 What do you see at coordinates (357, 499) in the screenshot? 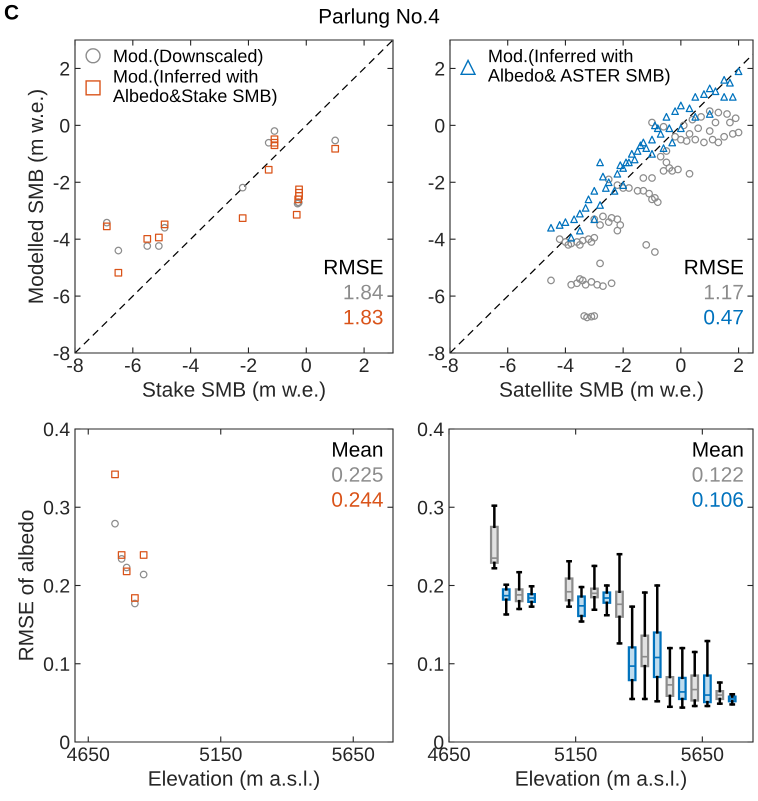
I see `annotation: 0.244` at bounding box center [357, 499].